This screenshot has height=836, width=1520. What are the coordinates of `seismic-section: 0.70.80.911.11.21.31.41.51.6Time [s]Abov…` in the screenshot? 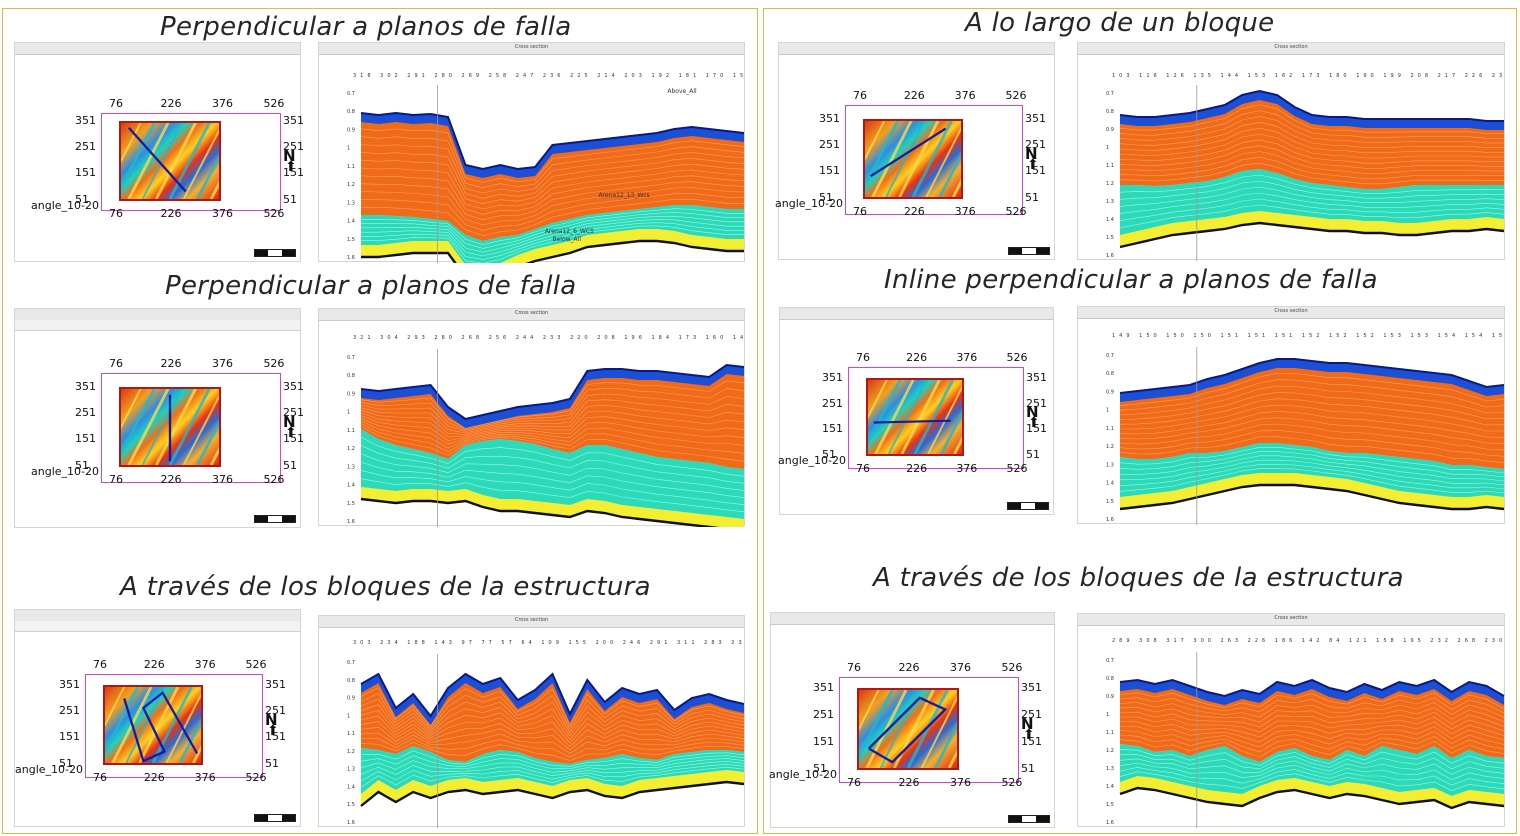 It's located at (544, 174).